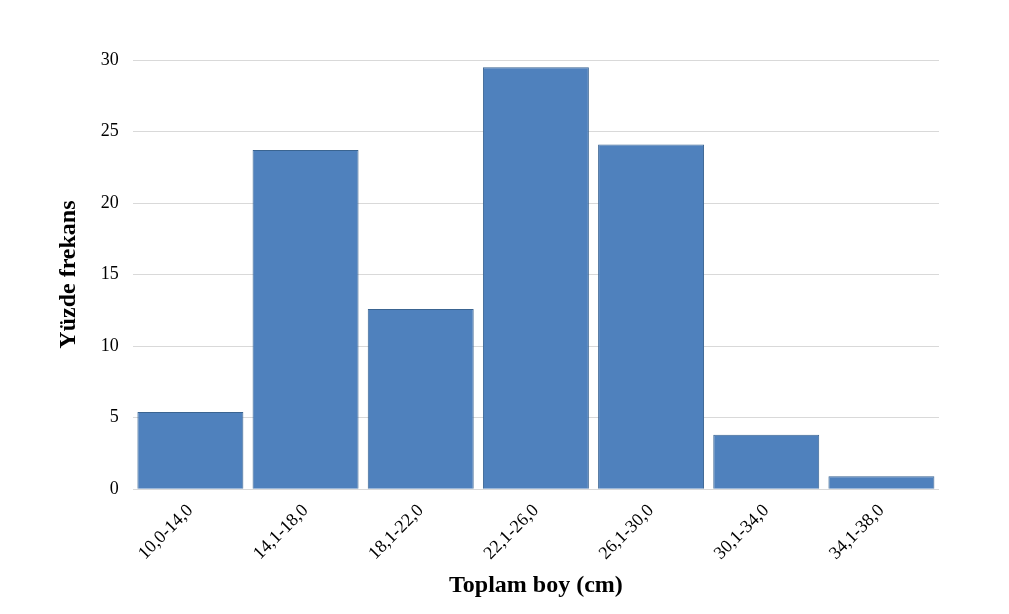 The height and width of the screenshot is (614, 1009). What do you see at coordinates (109, 58) in the screenshot?
I see `y-tick-label: 30` at bounding box center [109, 58].